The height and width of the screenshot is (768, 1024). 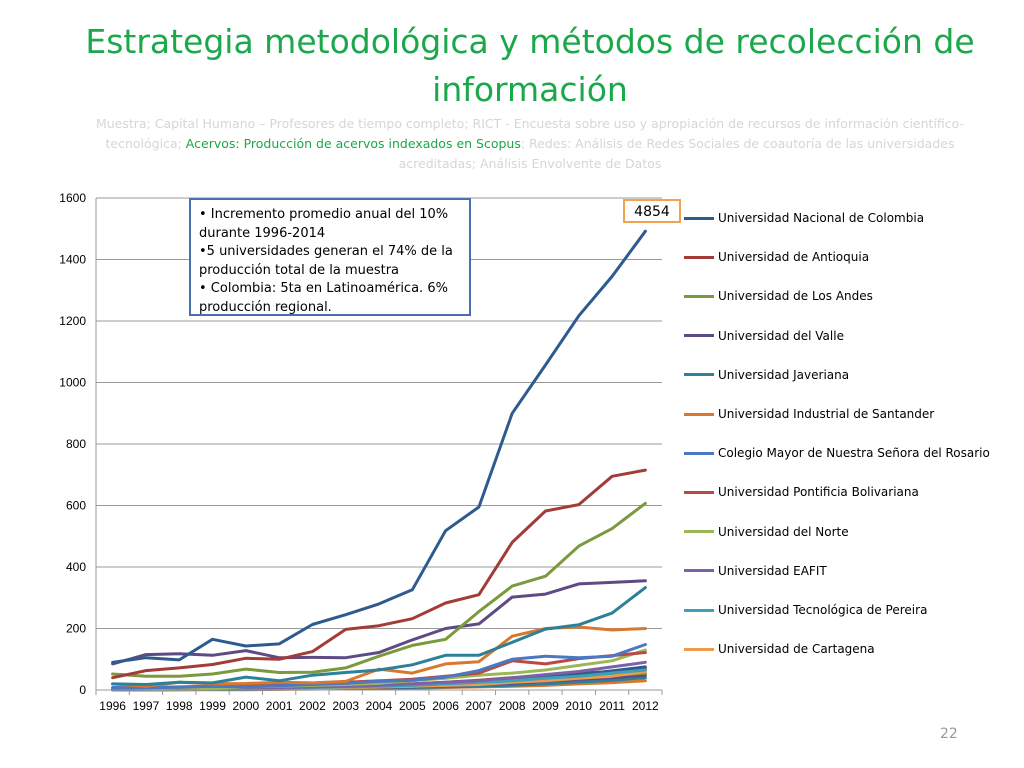 I want to click on x-tick-label: 1999, so click(x=212, y=706).